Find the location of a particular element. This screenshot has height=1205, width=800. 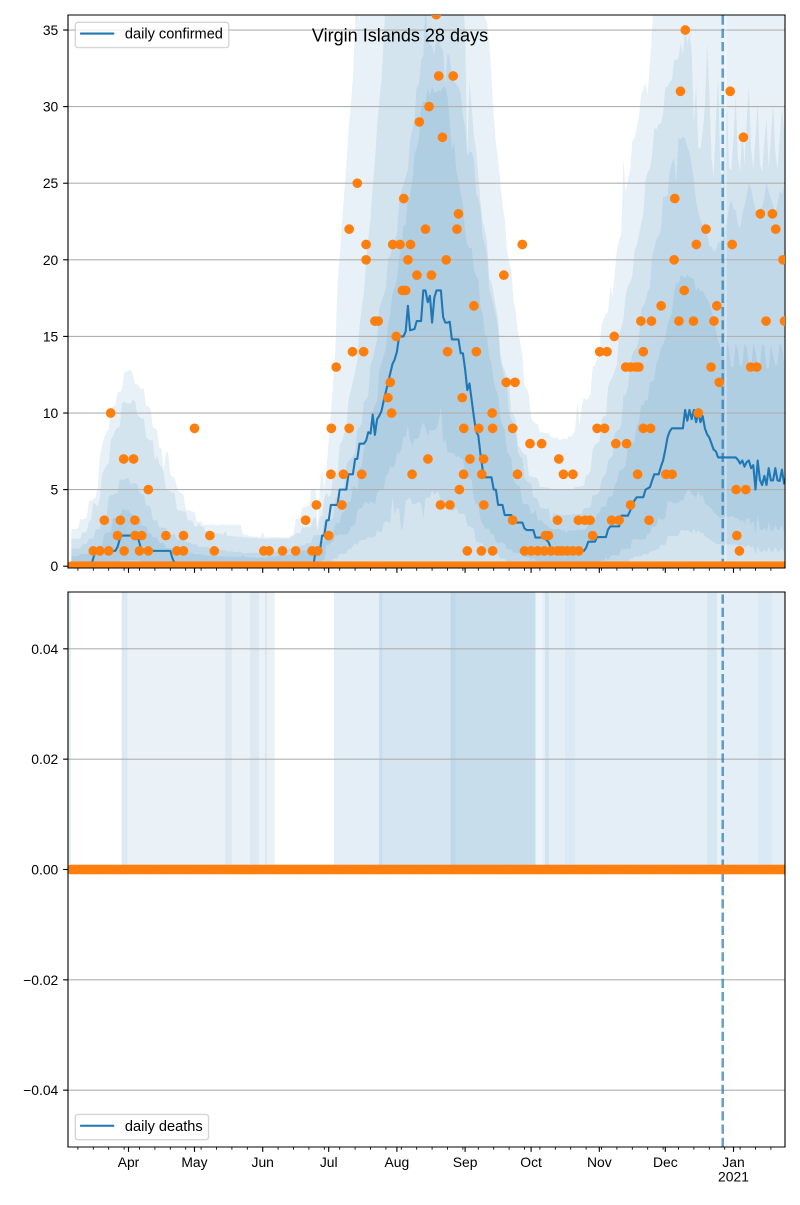

svg-text: Dec is located at coordinates (665, 1162).